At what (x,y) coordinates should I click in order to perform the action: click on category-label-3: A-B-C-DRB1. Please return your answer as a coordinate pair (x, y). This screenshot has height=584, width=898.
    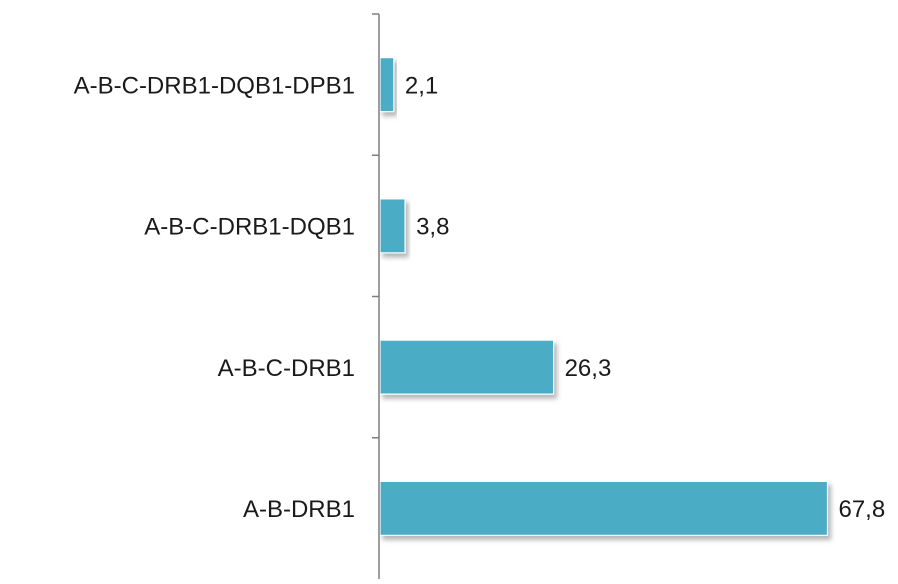
    Looking at the image, I should click on (286, 368).